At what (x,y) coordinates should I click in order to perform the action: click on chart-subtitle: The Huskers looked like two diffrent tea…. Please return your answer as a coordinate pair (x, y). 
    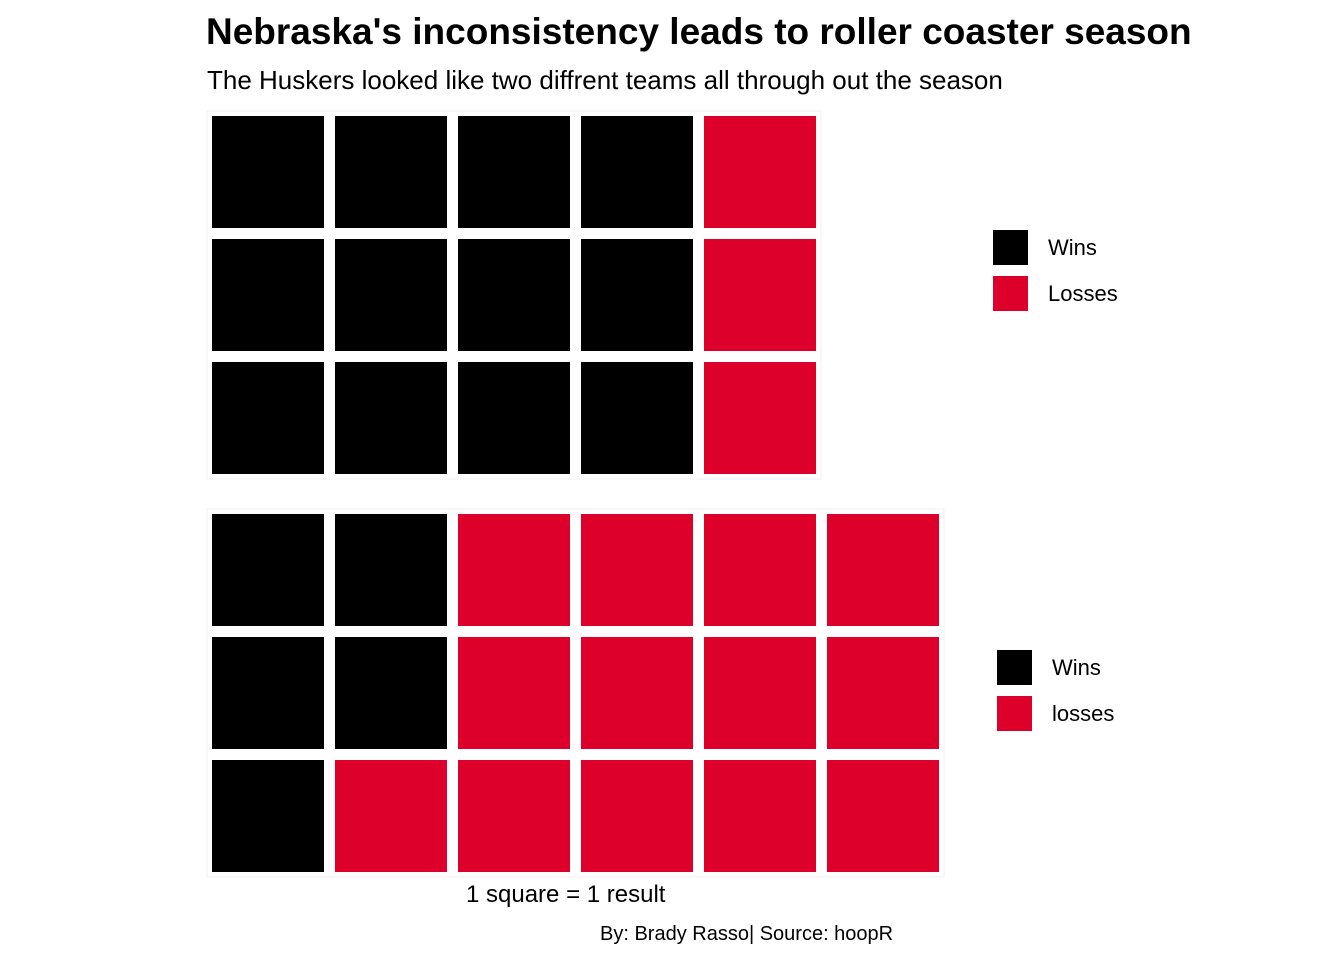
    Looking at the image, I should click on (605, 80).